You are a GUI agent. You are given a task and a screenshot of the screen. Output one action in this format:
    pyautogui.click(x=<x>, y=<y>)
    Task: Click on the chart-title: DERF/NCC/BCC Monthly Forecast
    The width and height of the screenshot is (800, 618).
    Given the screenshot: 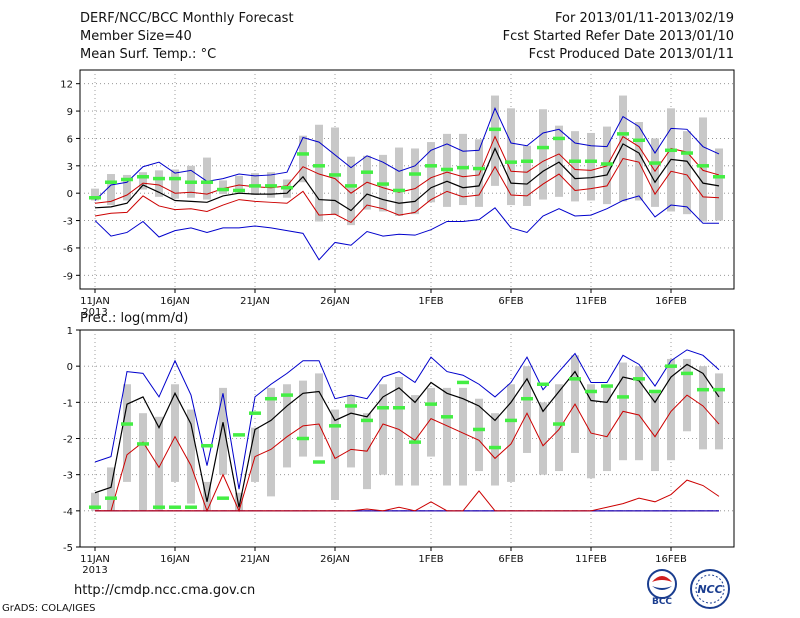 What is the action you would take?
    pyautogui.click(x=187, y=18)
    